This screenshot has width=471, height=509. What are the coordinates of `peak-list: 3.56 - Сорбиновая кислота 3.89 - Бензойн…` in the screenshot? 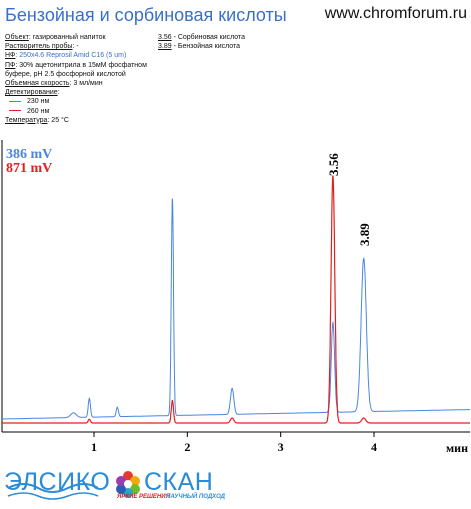 It's located at (201, 42).